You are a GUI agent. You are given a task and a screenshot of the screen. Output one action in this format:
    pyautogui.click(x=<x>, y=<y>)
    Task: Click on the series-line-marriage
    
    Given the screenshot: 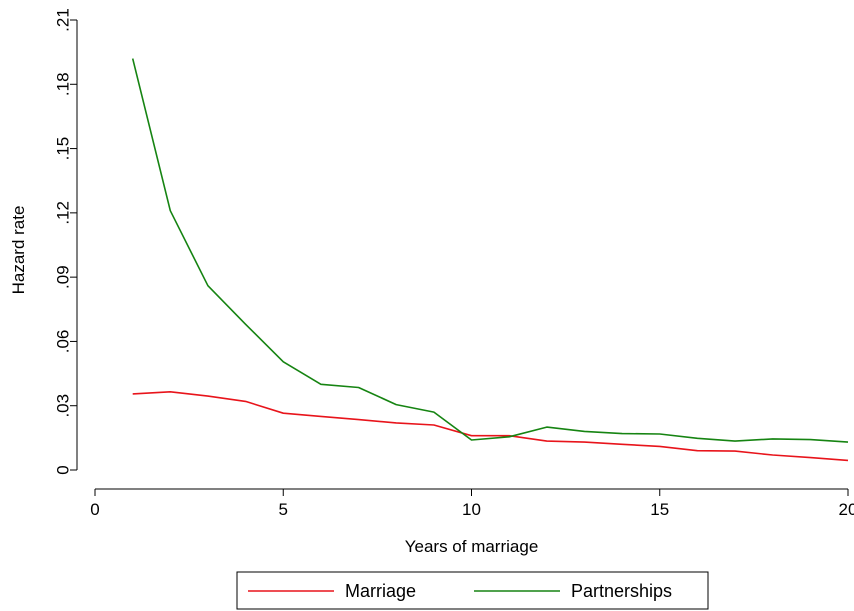 What is the action you would take?
    pyautogui.click(x=490, y=426)
    